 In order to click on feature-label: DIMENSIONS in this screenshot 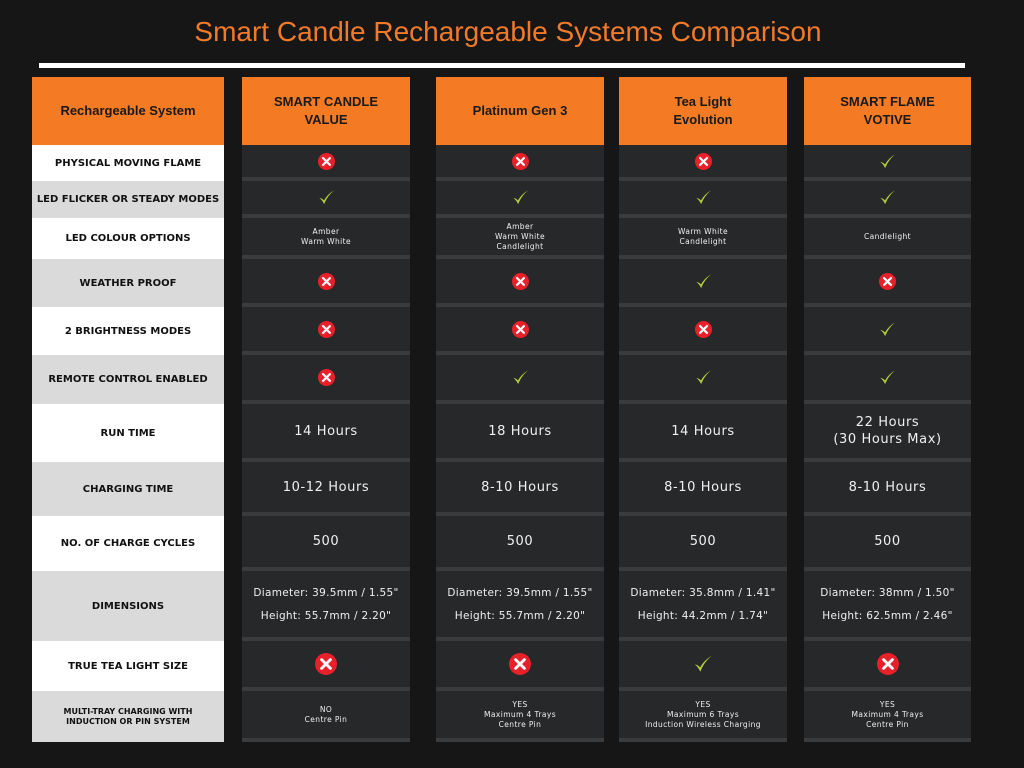, I will do `click(128, 606)`.